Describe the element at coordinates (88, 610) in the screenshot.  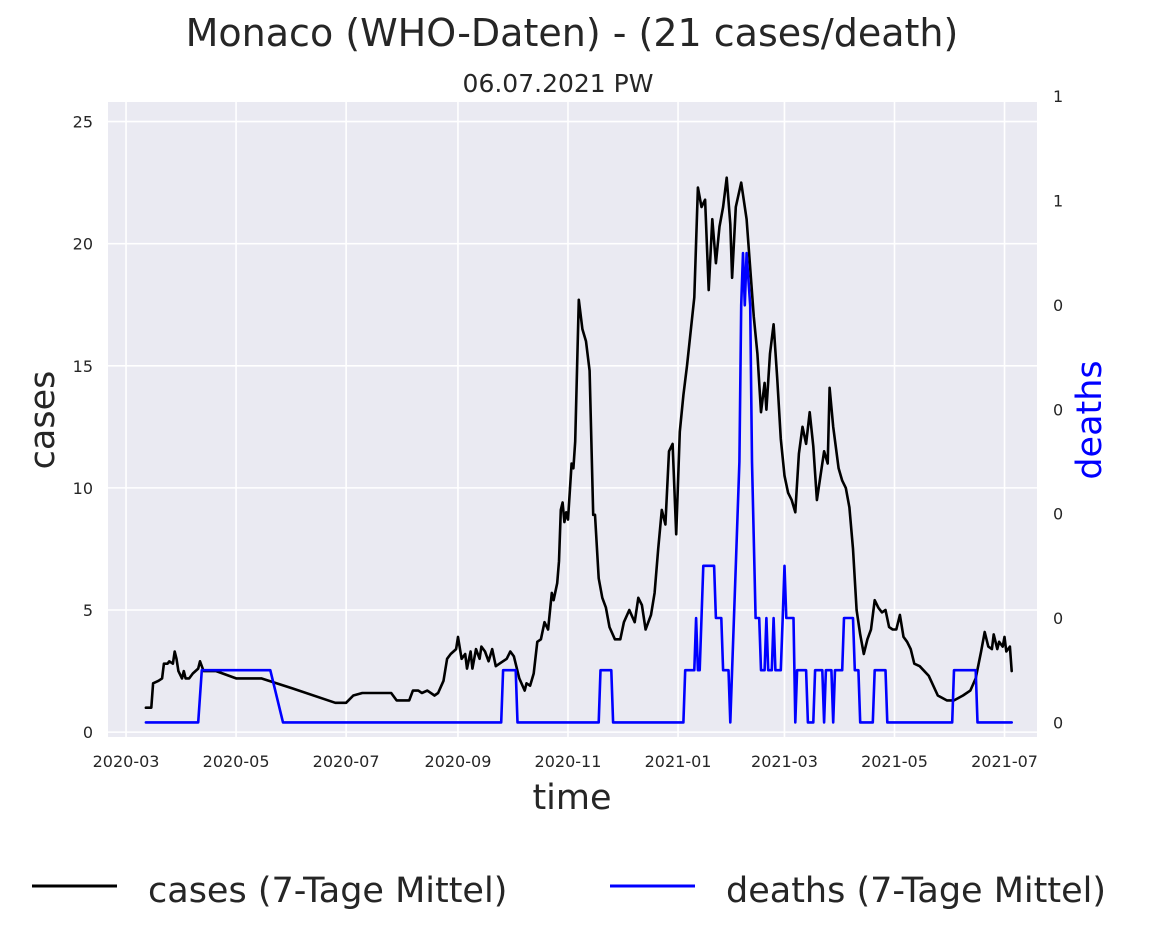
I see `y-tick-label: 5` at that location.